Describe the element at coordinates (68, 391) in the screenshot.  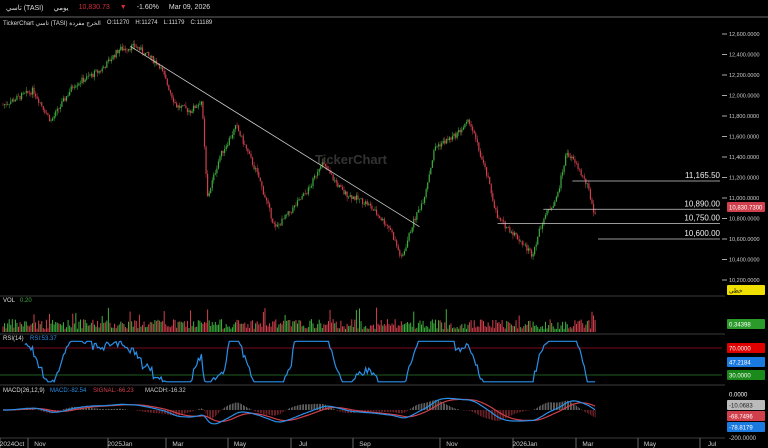
I see `macd-value: MACD:-82.54` at that location.